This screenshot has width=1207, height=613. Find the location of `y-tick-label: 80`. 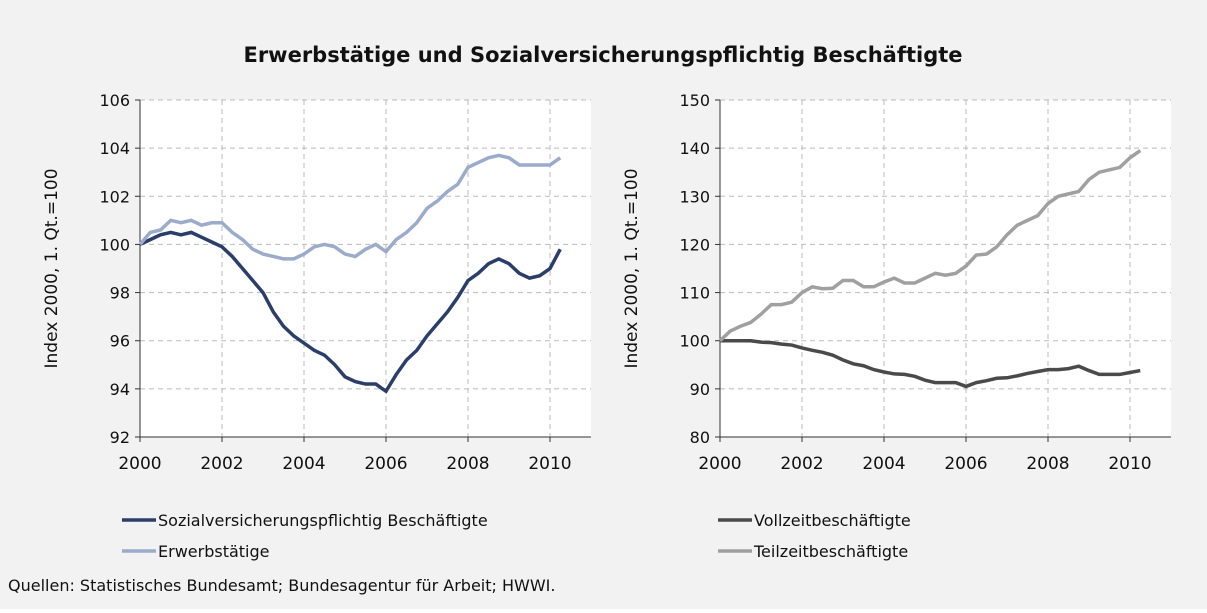

y-tick-label: 80 is located at coordinates (700, 437).